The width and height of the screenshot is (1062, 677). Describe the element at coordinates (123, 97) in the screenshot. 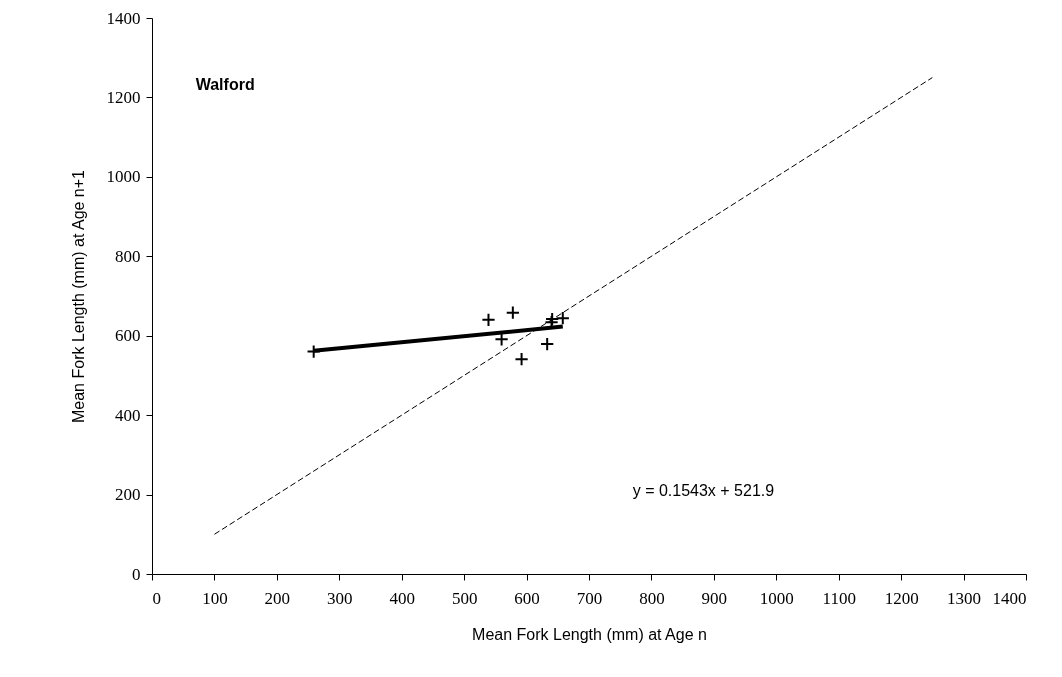

I see `y-tick-label: 1200` at that location.